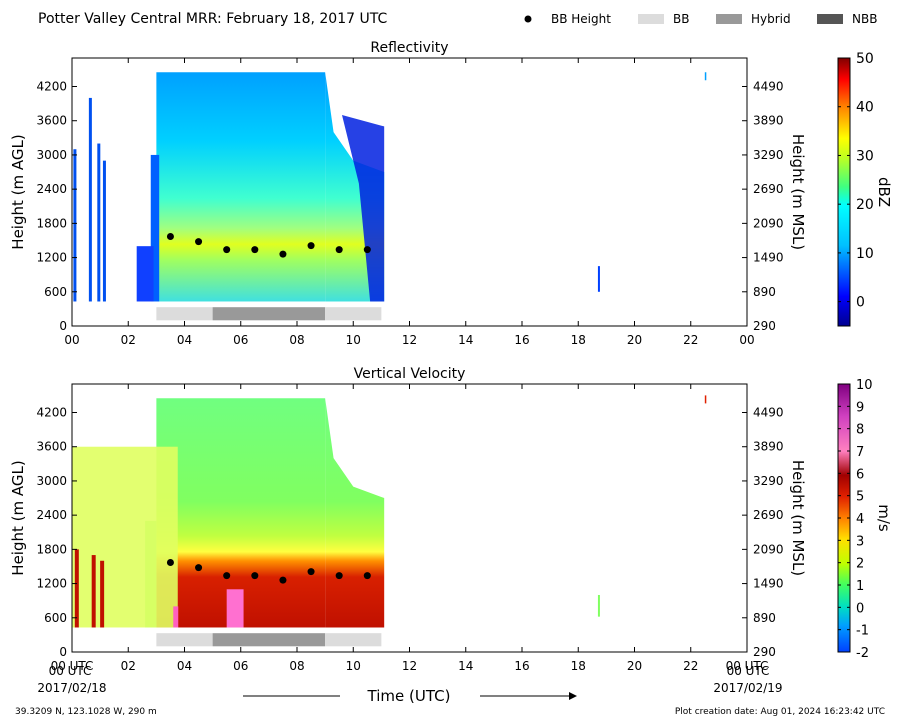  What do you see at coordinates (768, 447) in the screenshot?
I see `y-right-tick-label: 3890` at bounding box center [768, 447].